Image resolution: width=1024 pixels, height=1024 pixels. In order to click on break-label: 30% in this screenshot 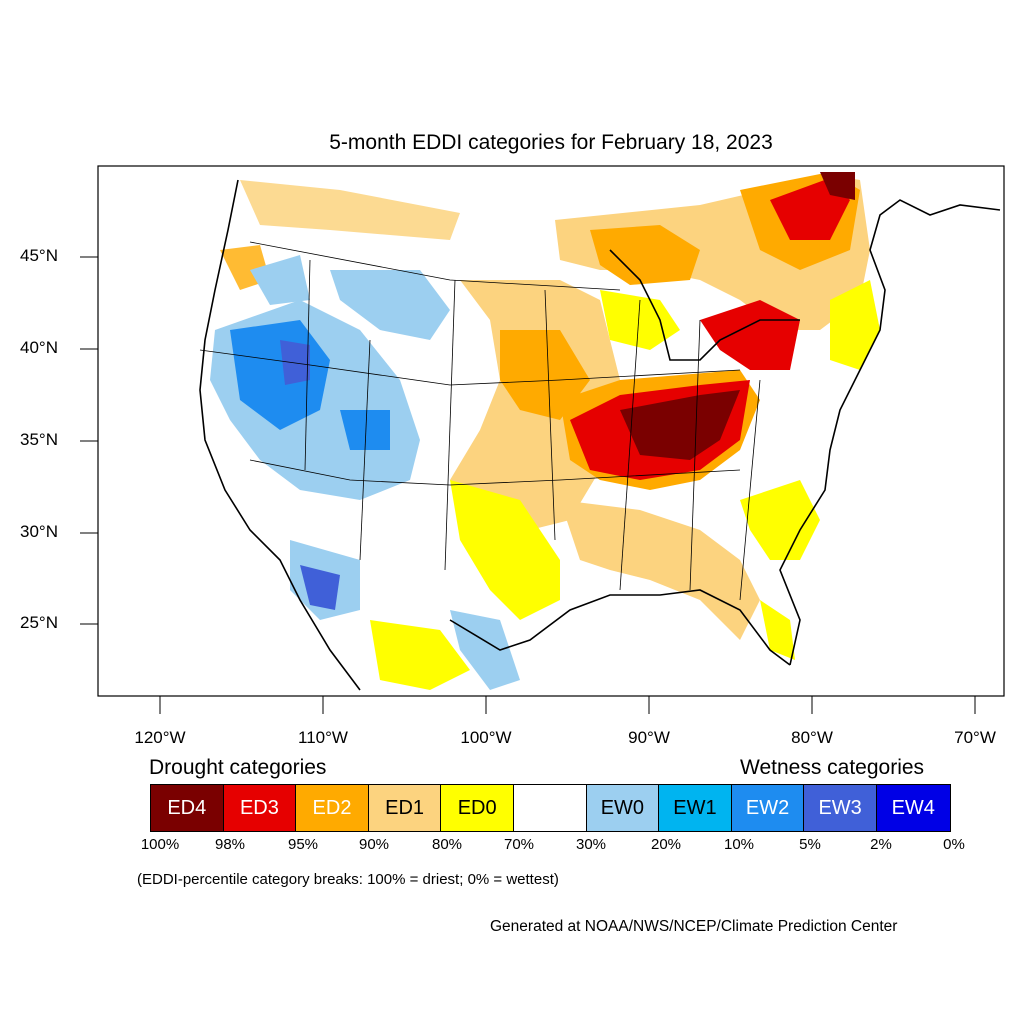, I will do `click(591, 844)`.